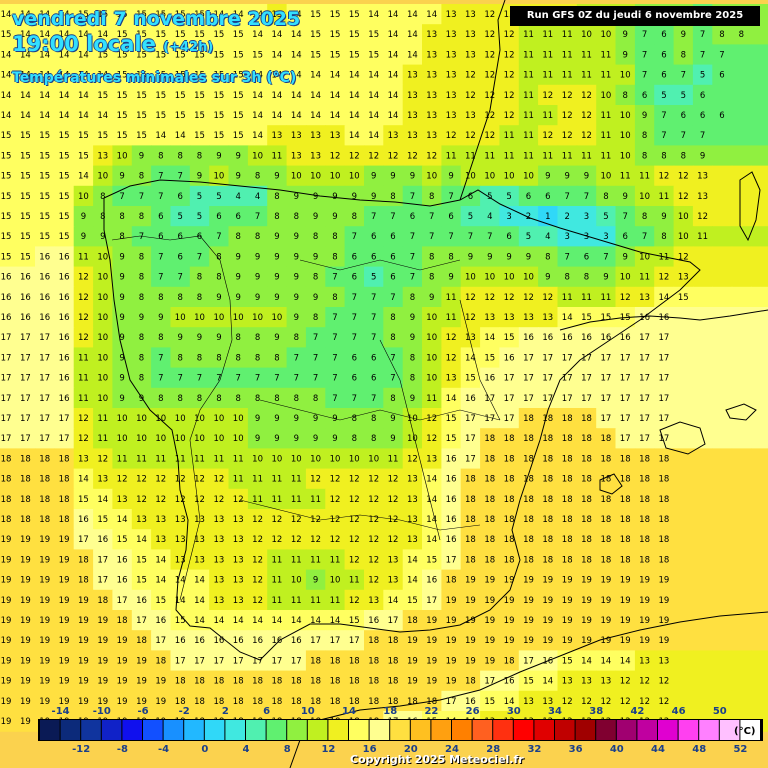 Image resolution: width=768 pixels, height=768 pixels. What do you see at coordinates (514, 711) in the screenshot?
I see `legend-tick-label: 30` at bounding box center [514, 711].